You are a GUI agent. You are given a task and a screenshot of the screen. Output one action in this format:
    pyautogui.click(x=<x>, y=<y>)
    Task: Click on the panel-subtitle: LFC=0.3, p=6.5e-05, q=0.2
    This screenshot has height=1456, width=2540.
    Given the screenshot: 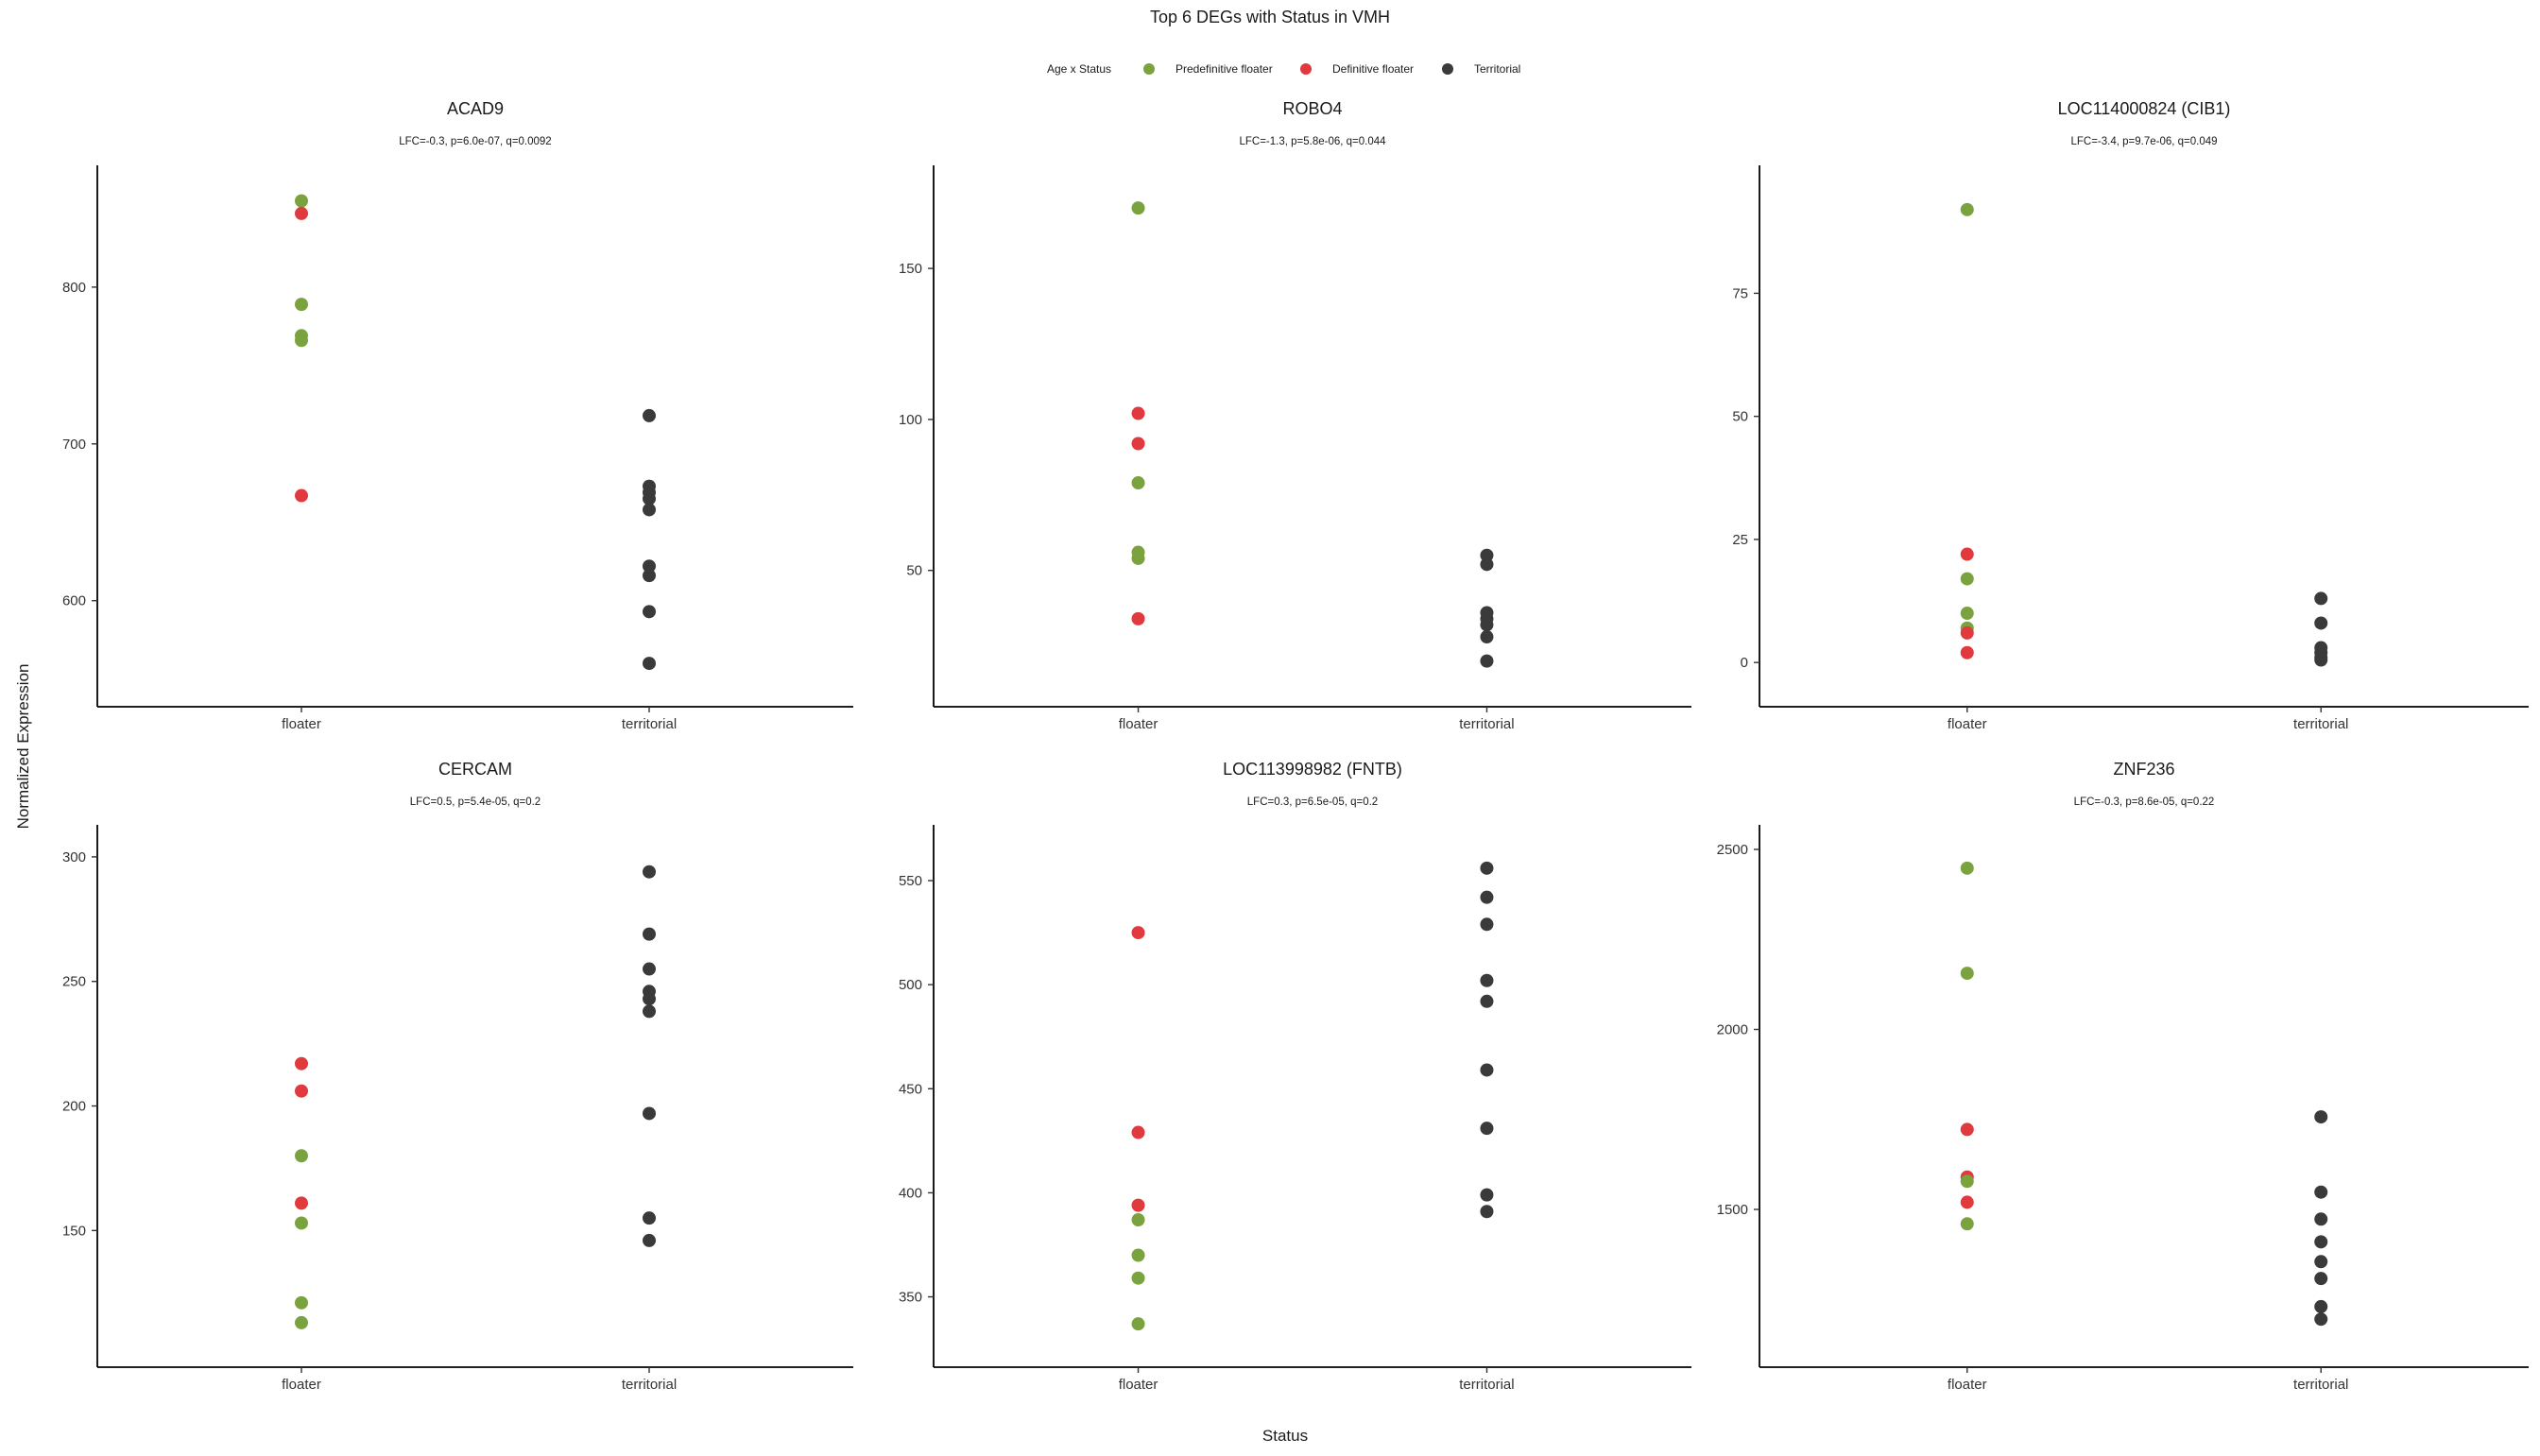 What is the action you would take?
    pyautogui.click(x=1312, y=803)
    